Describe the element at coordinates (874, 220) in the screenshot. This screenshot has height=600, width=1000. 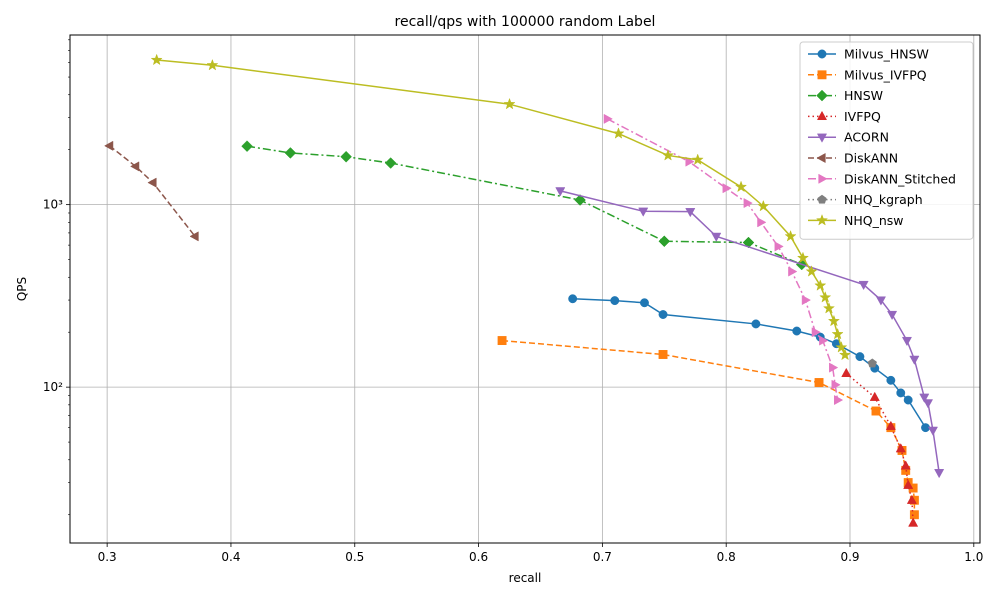
I see `legend-label: NHQ_nsw` at that location.